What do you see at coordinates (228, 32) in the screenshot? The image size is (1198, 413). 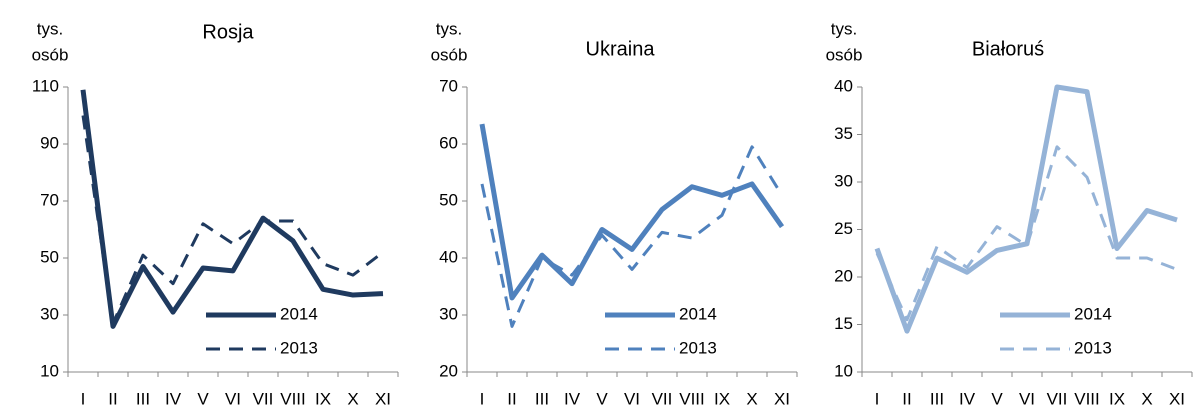 I see `chart-title: Rosja` at bounding box center [228, 32].